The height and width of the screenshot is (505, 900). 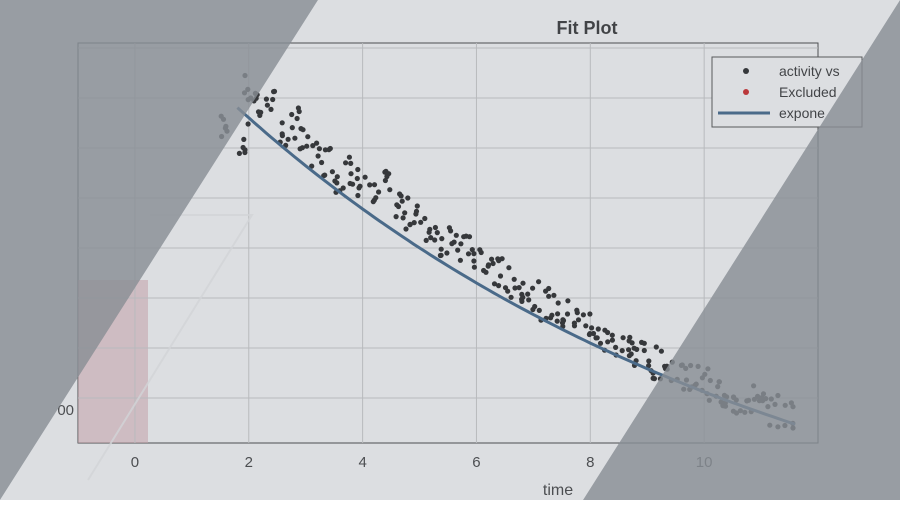 What do you see at coordinates (746, 92) in the screenshot?
I see `legend-marker-excluded` at bounding box center [746, 92].